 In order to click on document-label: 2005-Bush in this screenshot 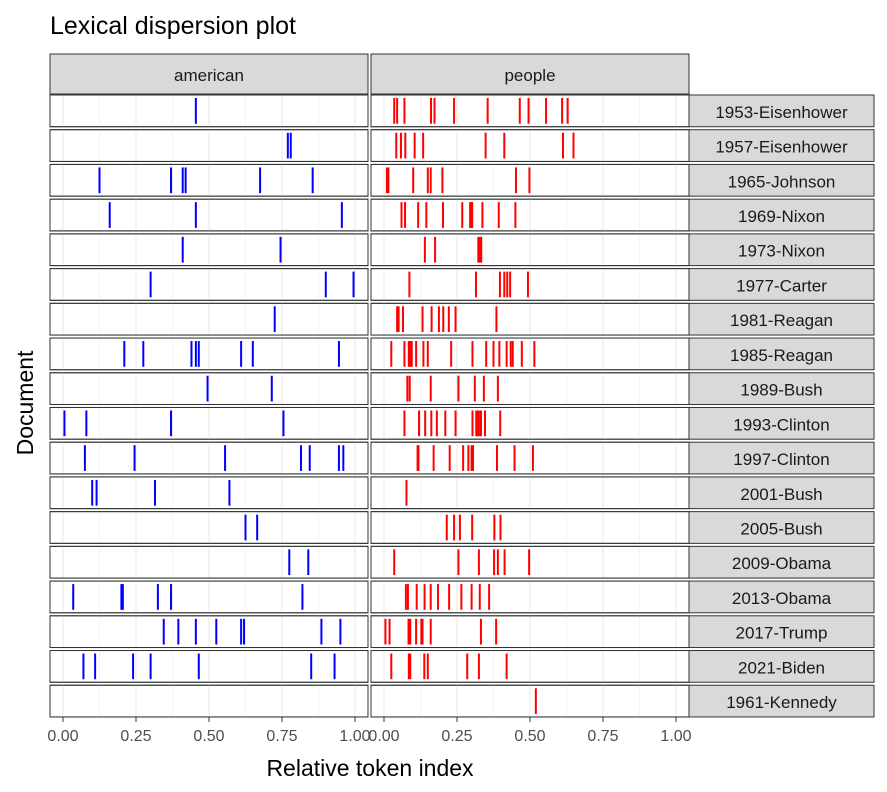, I will do `click(781, 529)`.